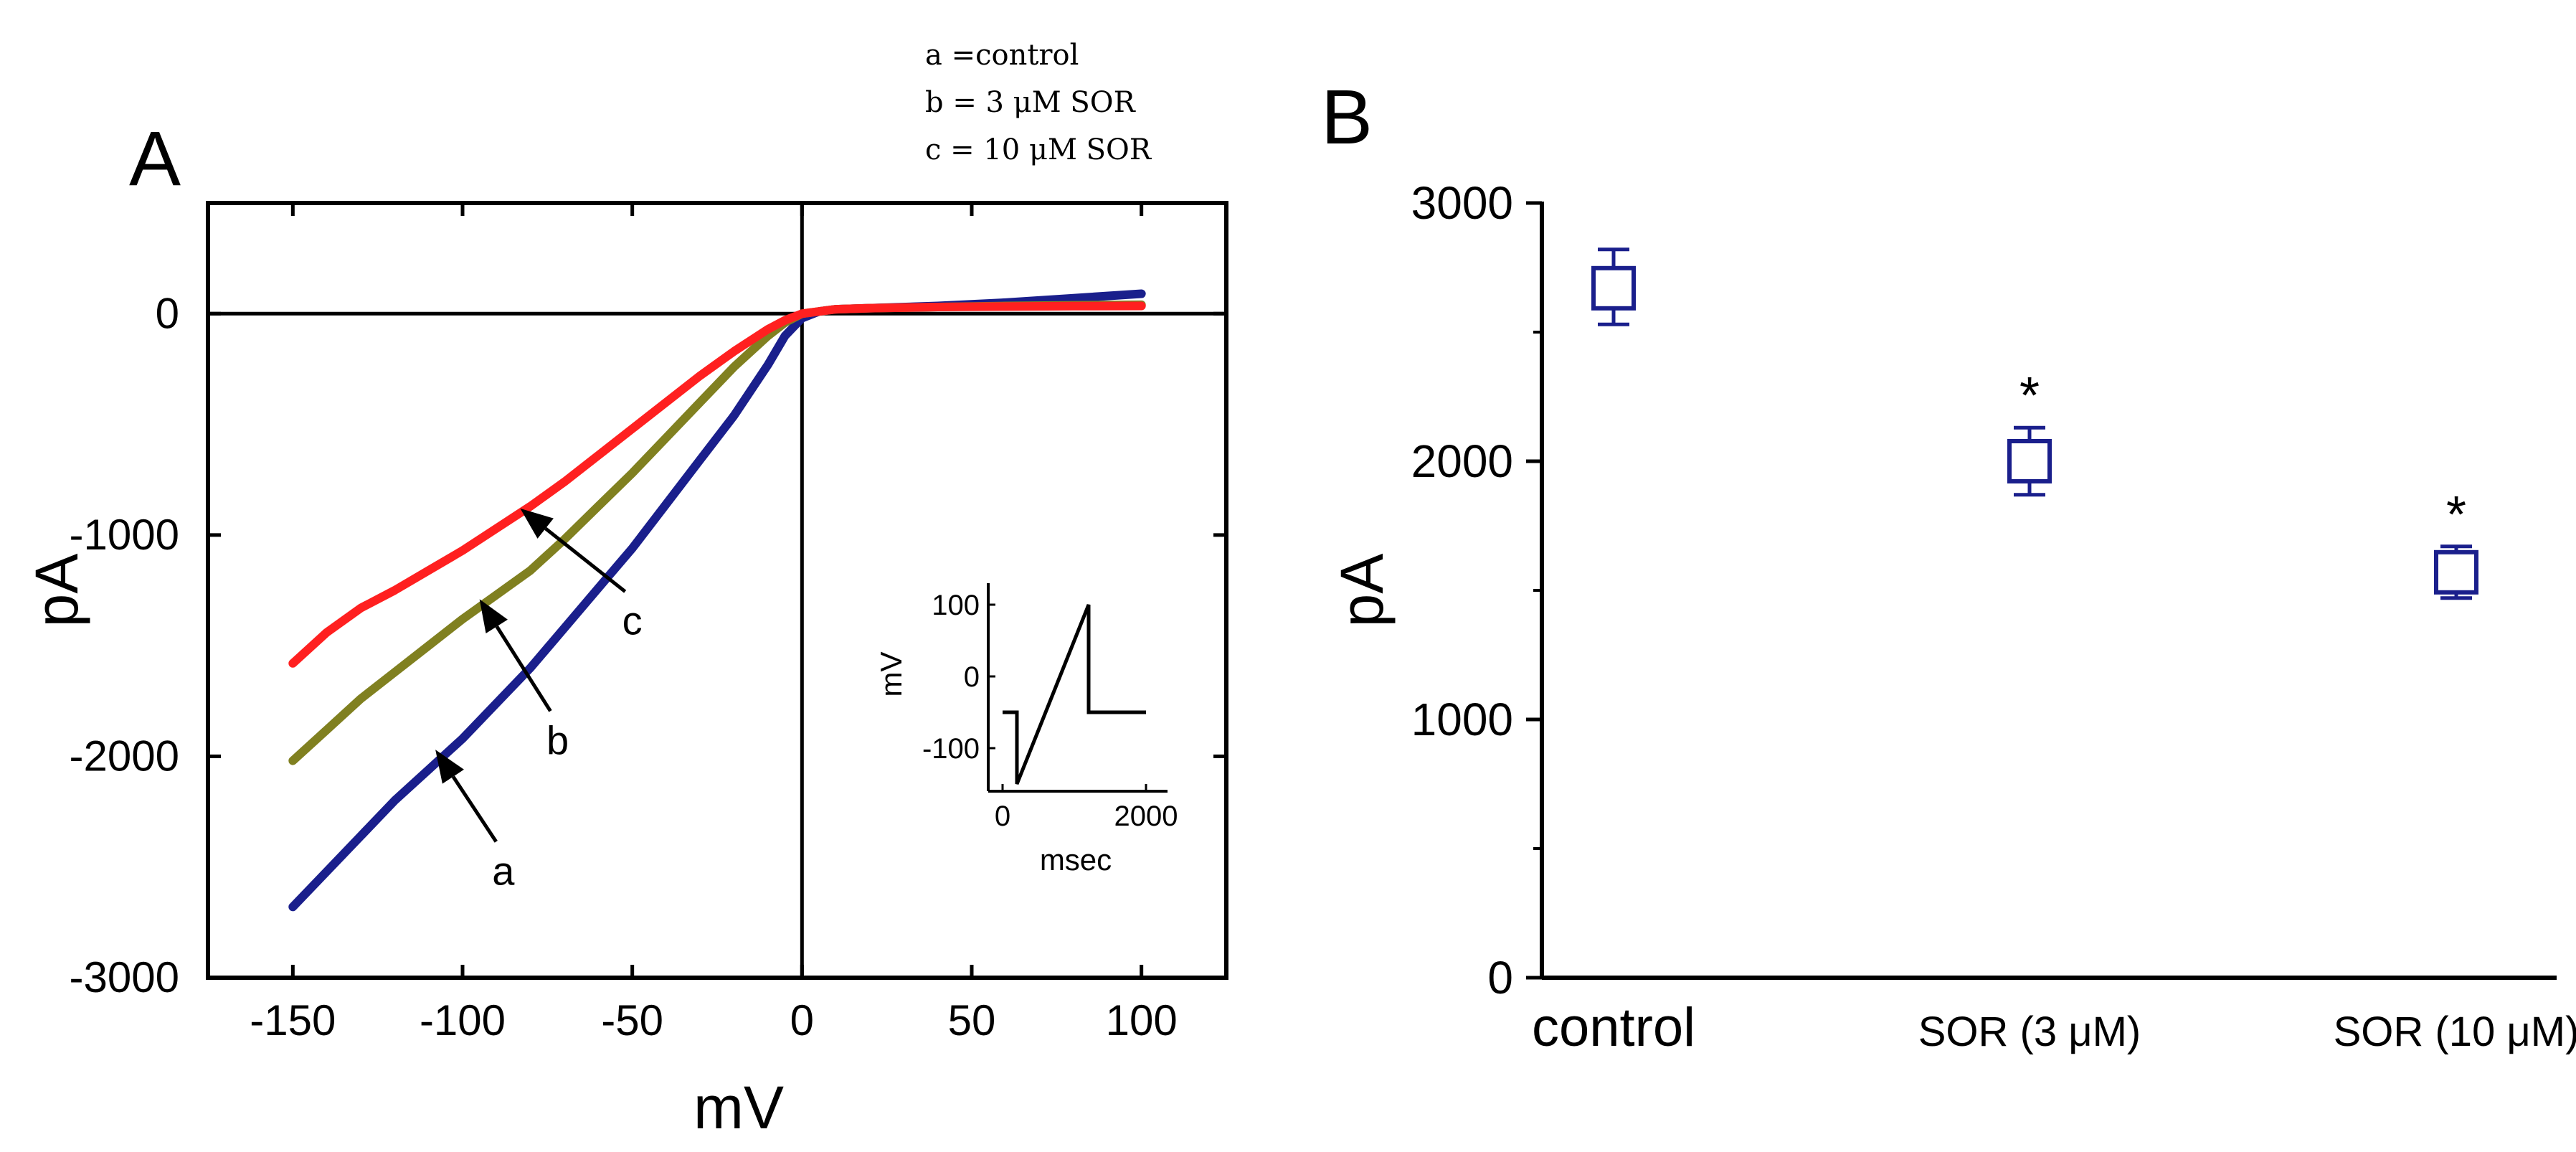  I want to click on legend-entry-c: c = 10 μM SOR, so click(1038, 149).